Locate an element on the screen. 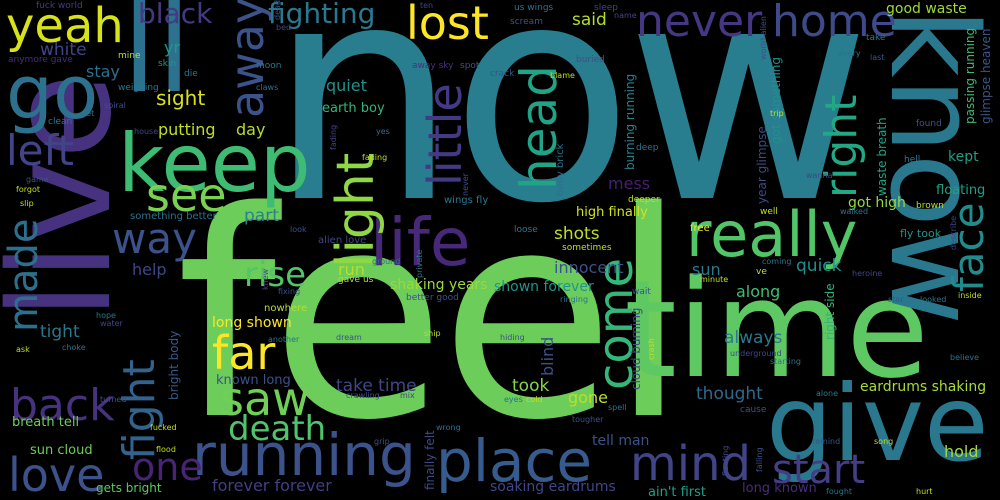 This screenshot has height=500, width=1000. word-take-time: take time is located at coordinates (376, 386).